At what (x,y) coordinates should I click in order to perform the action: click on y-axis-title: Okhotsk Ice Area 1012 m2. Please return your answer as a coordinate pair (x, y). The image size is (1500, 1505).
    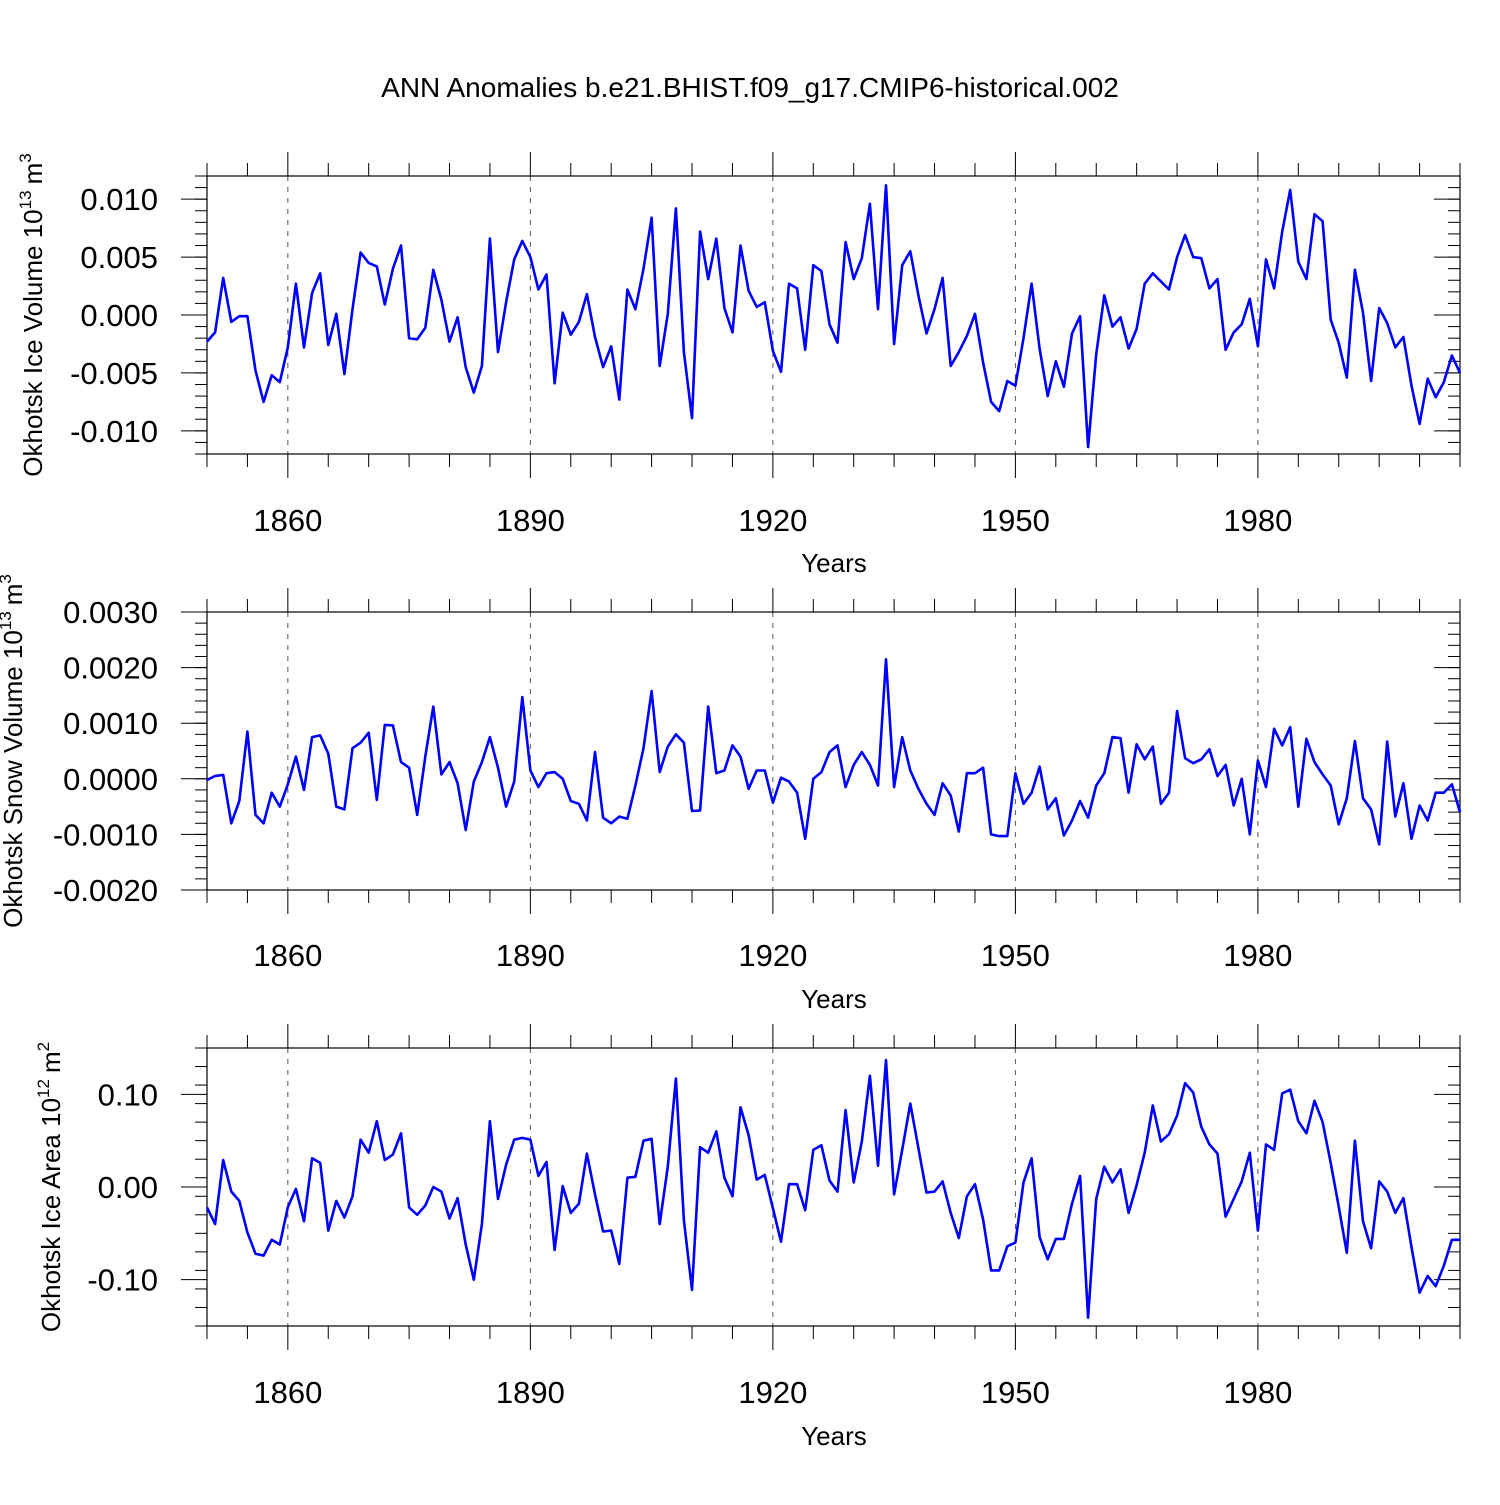
    Looking at the image, I should click on (50, 1187).